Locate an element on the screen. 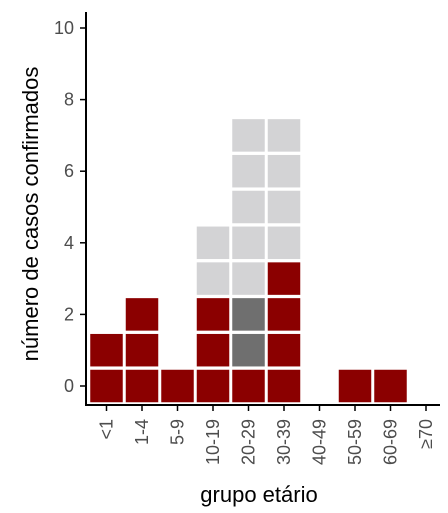  y-axis: 0 2 4 6 8 10 is located at coordinates (70, 208).